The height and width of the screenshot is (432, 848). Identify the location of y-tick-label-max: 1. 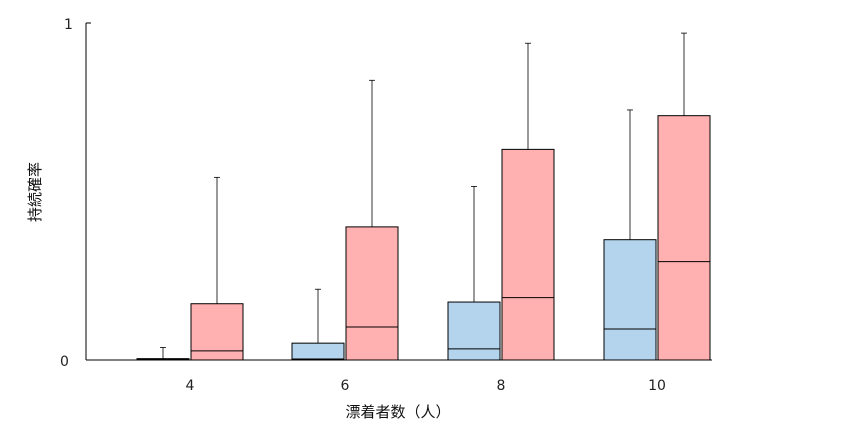
(68, 25).